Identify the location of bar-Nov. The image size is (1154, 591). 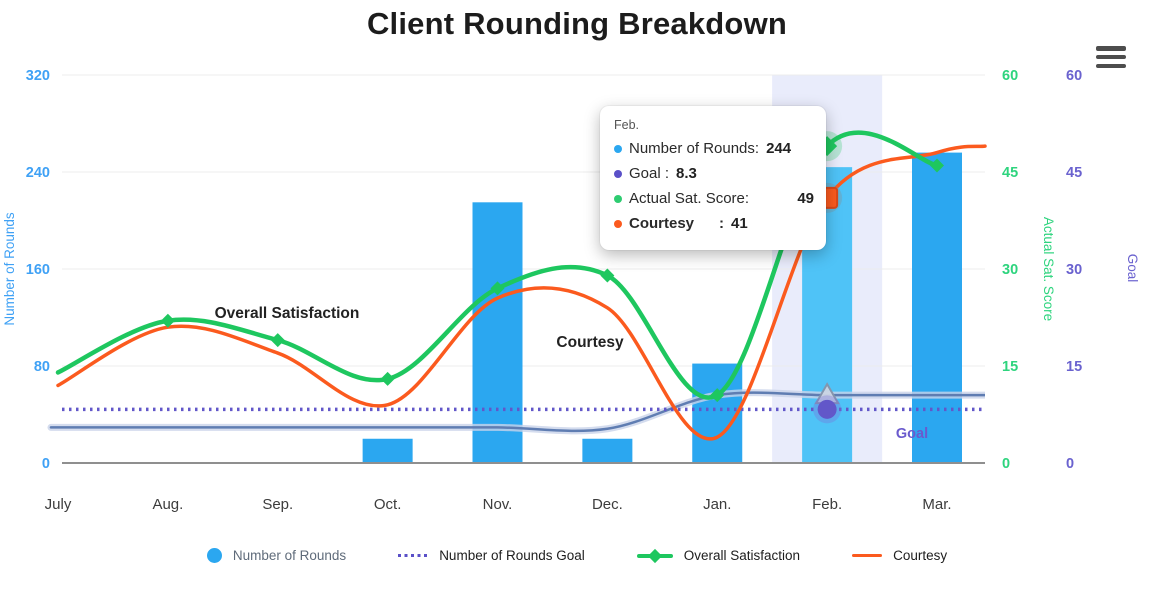
(497, 332).